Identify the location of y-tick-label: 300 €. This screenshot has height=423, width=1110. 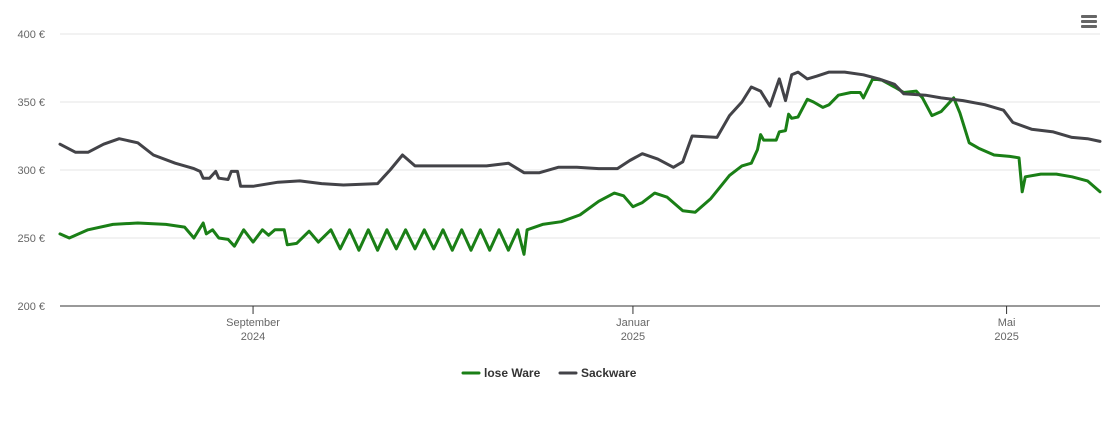
(31, 171).